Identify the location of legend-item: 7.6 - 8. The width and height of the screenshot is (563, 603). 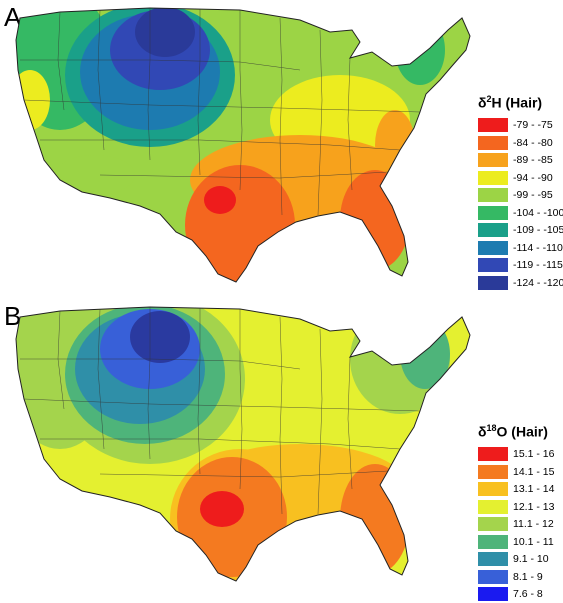
(516, 594).